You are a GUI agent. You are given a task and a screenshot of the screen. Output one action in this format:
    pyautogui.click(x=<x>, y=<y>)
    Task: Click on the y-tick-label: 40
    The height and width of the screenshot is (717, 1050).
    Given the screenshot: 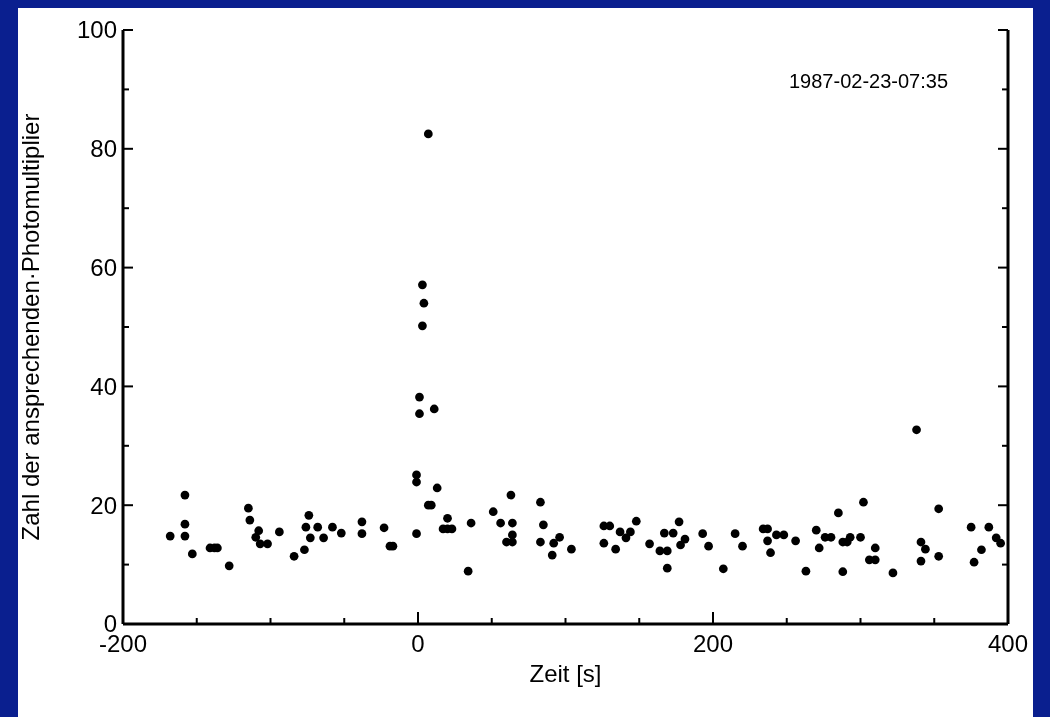 What is the action you would take?
    pyautogui.click(x=103, y=386)
    